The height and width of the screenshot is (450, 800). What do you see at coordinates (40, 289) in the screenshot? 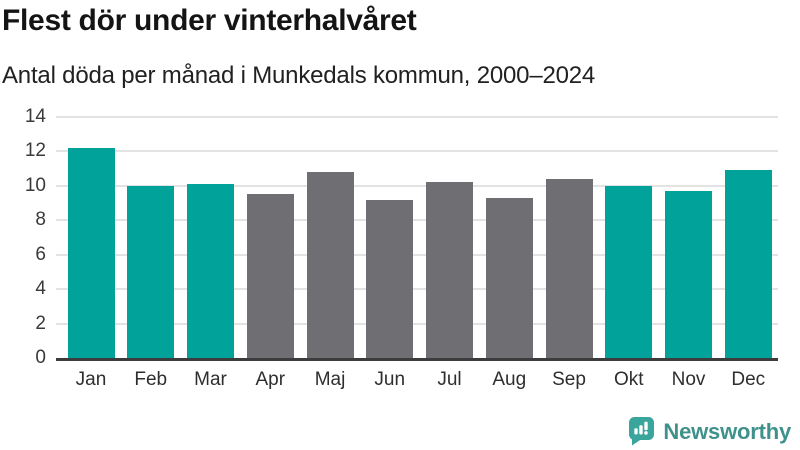
I see `y-tick-label-4: 4` at bounding box center [40, 289].